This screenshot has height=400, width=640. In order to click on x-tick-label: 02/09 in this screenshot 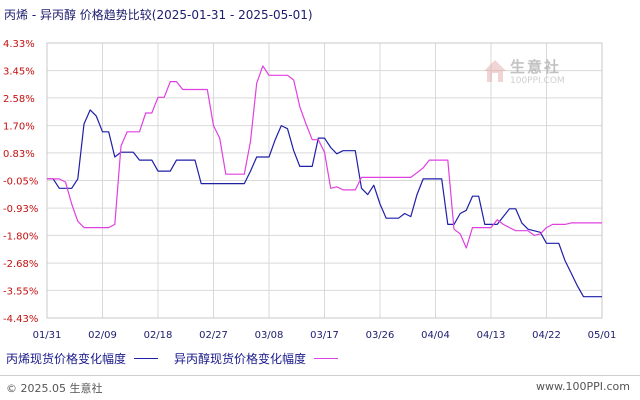, I will do `click(102, 335)`.